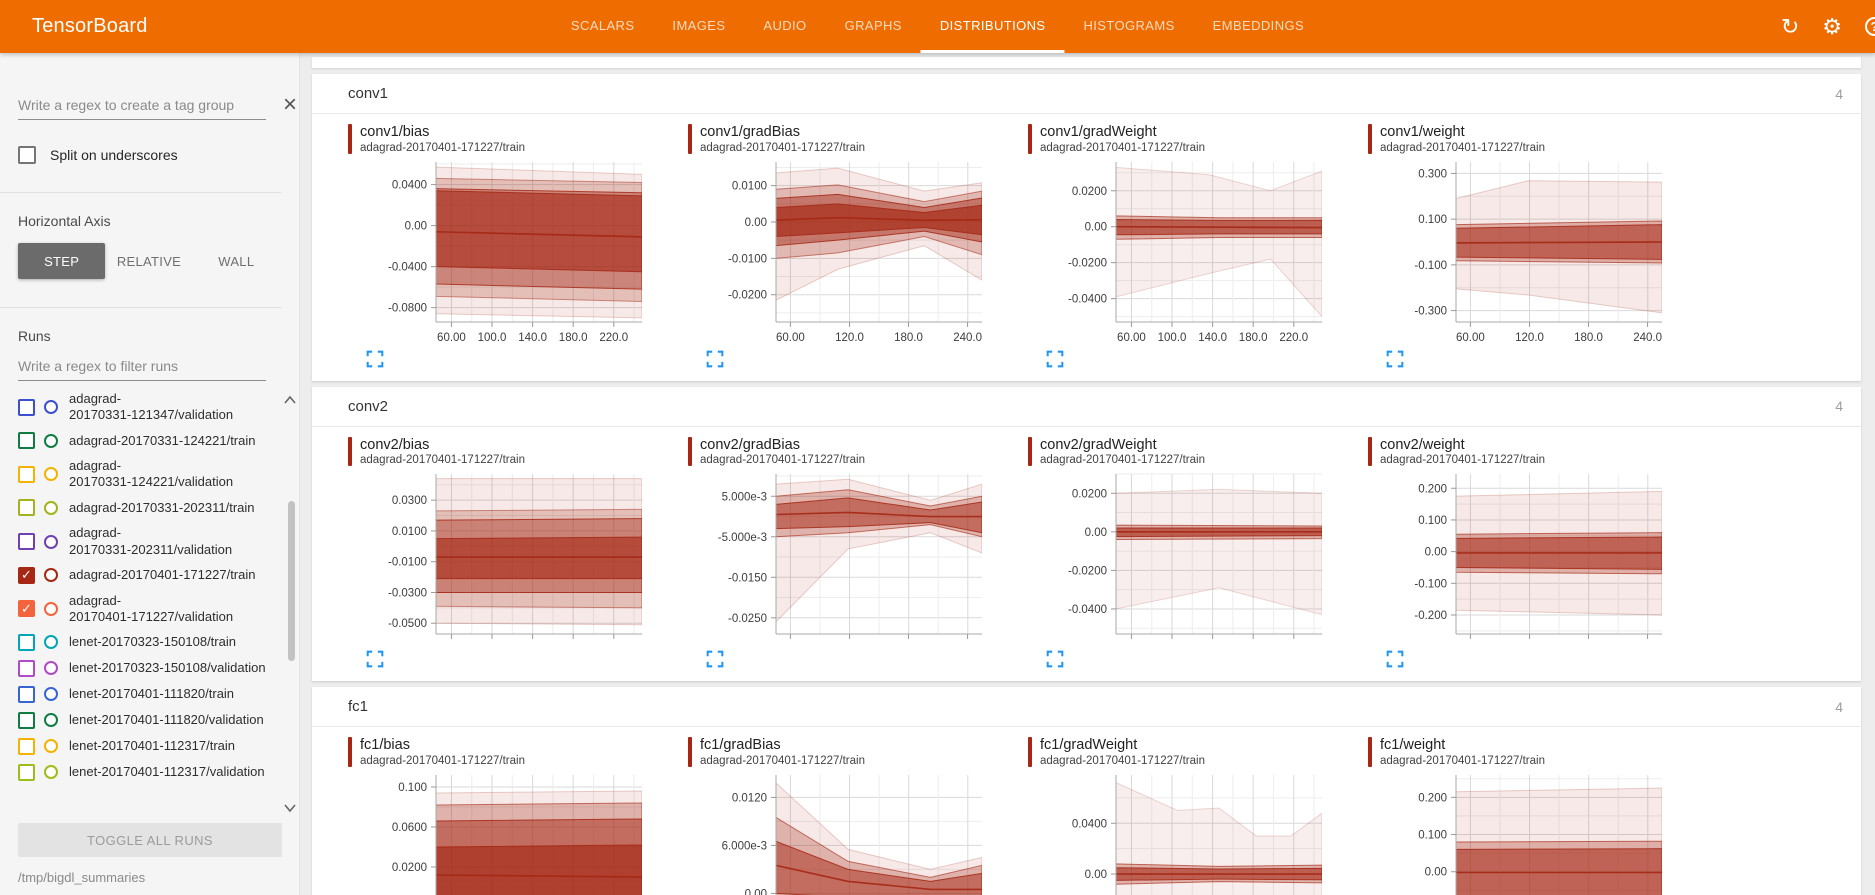  What do you see at coordinates (873, 25) in the screenshot?
I see `tab-graphs: GRAPHS` at bounding box center [873, 25].